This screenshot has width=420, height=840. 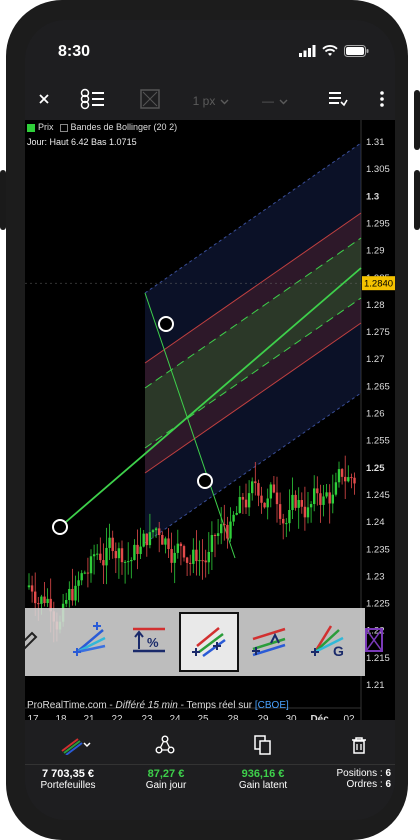 I want to click on y-tick-label: 1.28, so click(x=375, y=305).